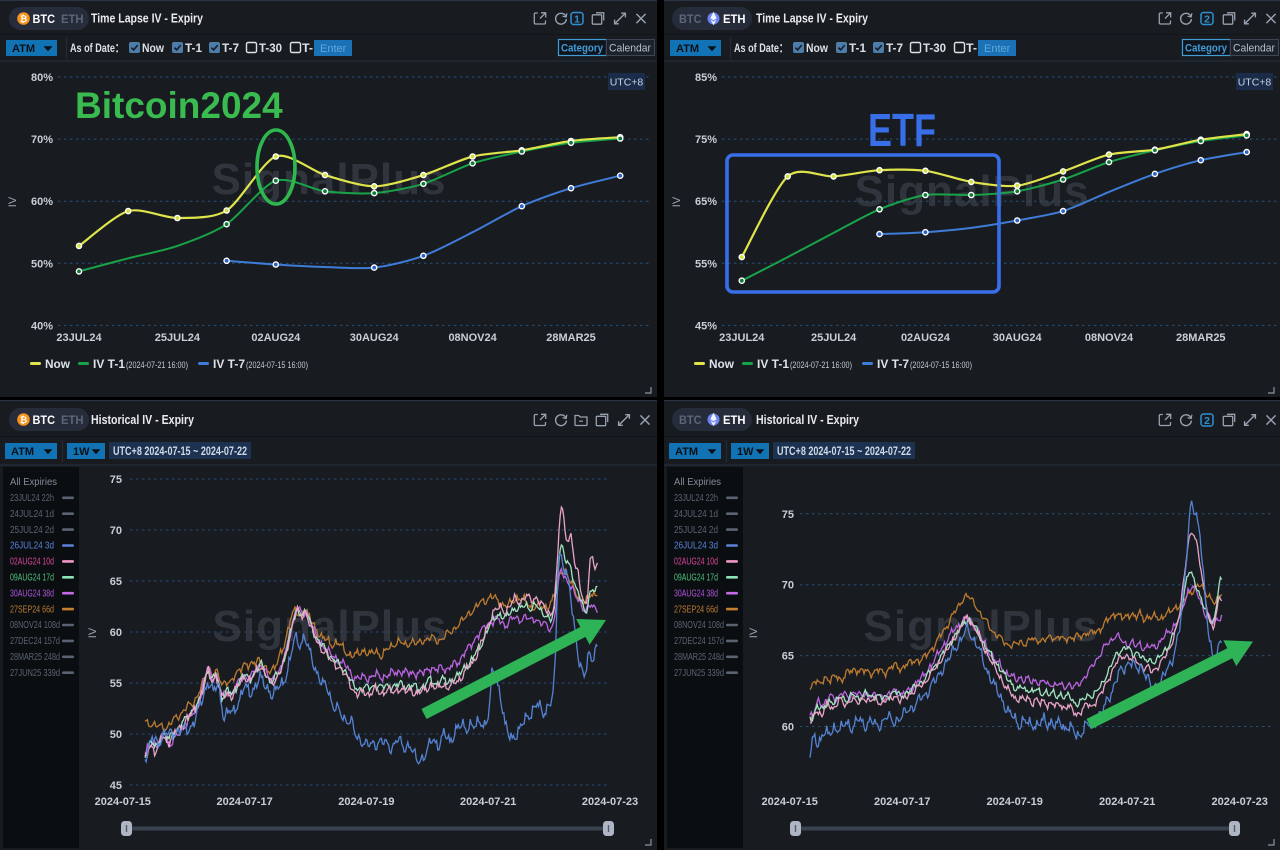  I want to click on svg-text: 60, so click(788, 728).